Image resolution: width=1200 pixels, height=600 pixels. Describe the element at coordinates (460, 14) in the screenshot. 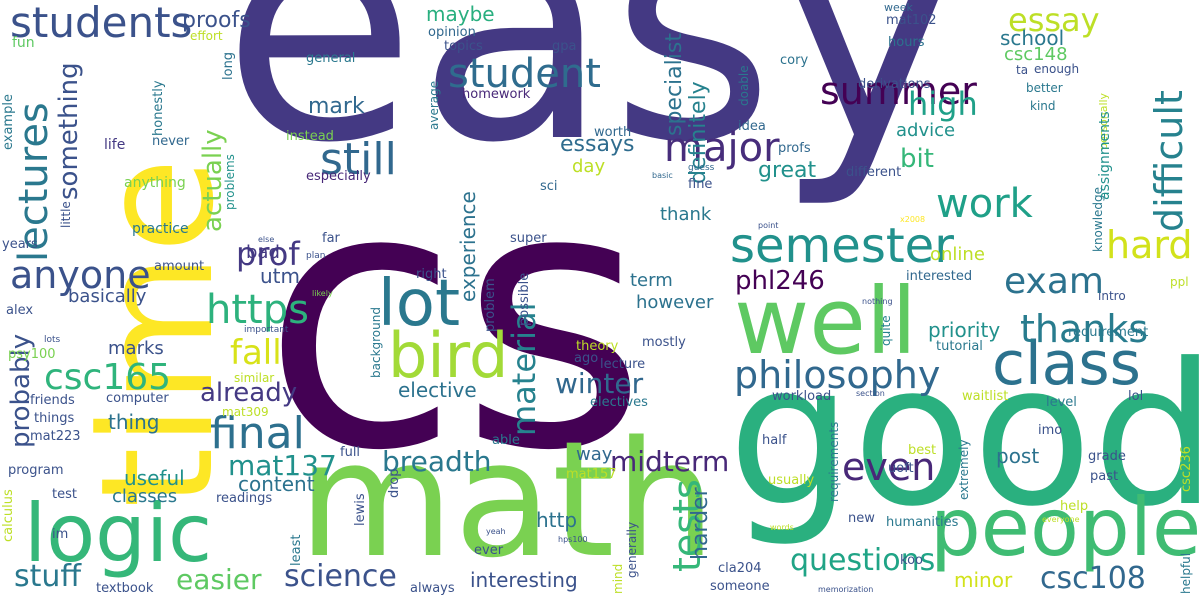

I see `word-maybe: maybe` at that location.